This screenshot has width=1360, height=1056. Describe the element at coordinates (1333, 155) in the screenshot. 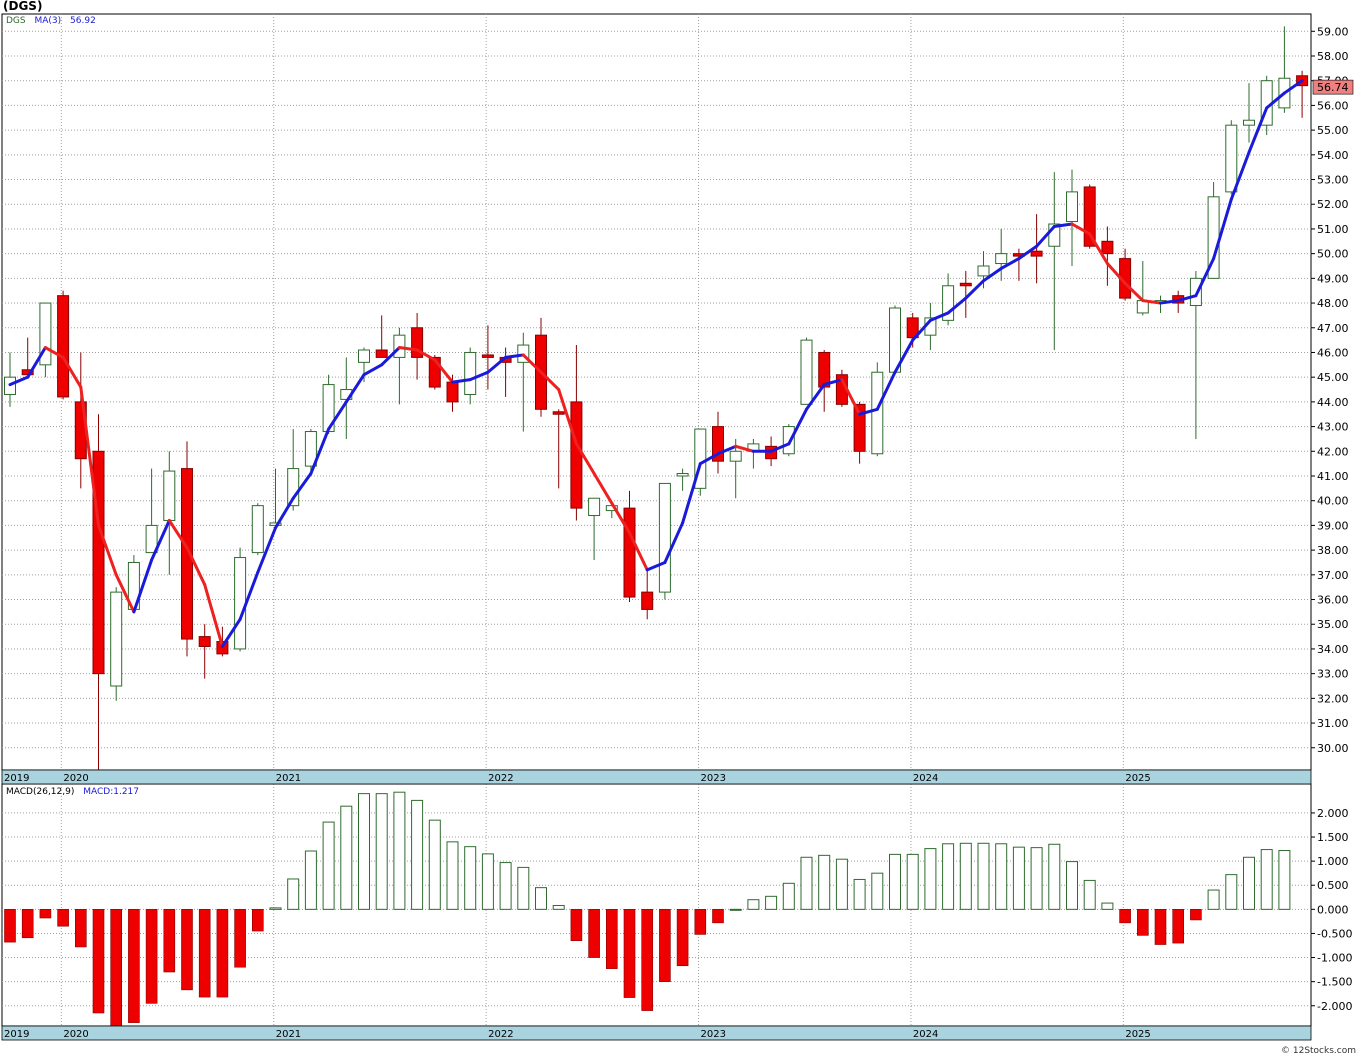

I see `price-tick-label: 54.00` at that location.